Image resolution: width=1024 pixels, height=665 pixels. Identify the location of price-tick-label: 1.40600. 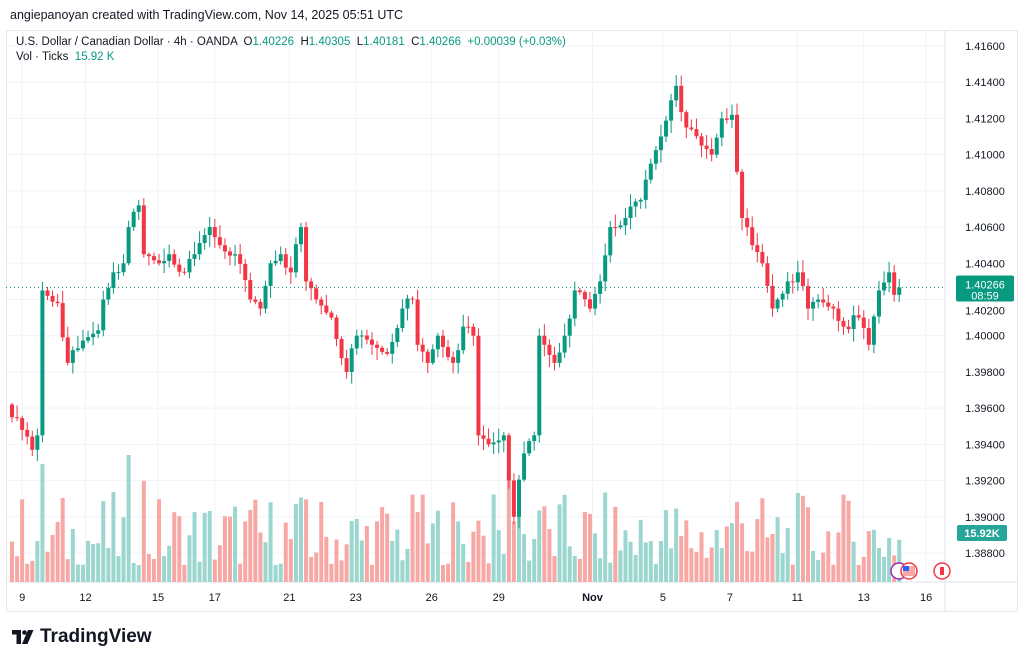
(985, 228).